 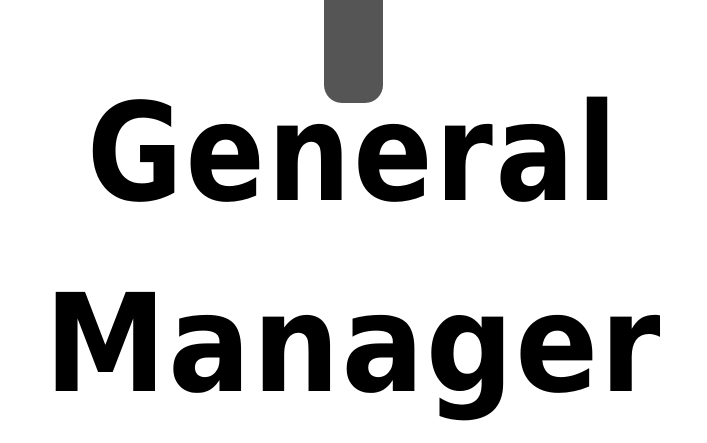 I want to click on lanyard-slot-fill, so click(x=353, y=51).